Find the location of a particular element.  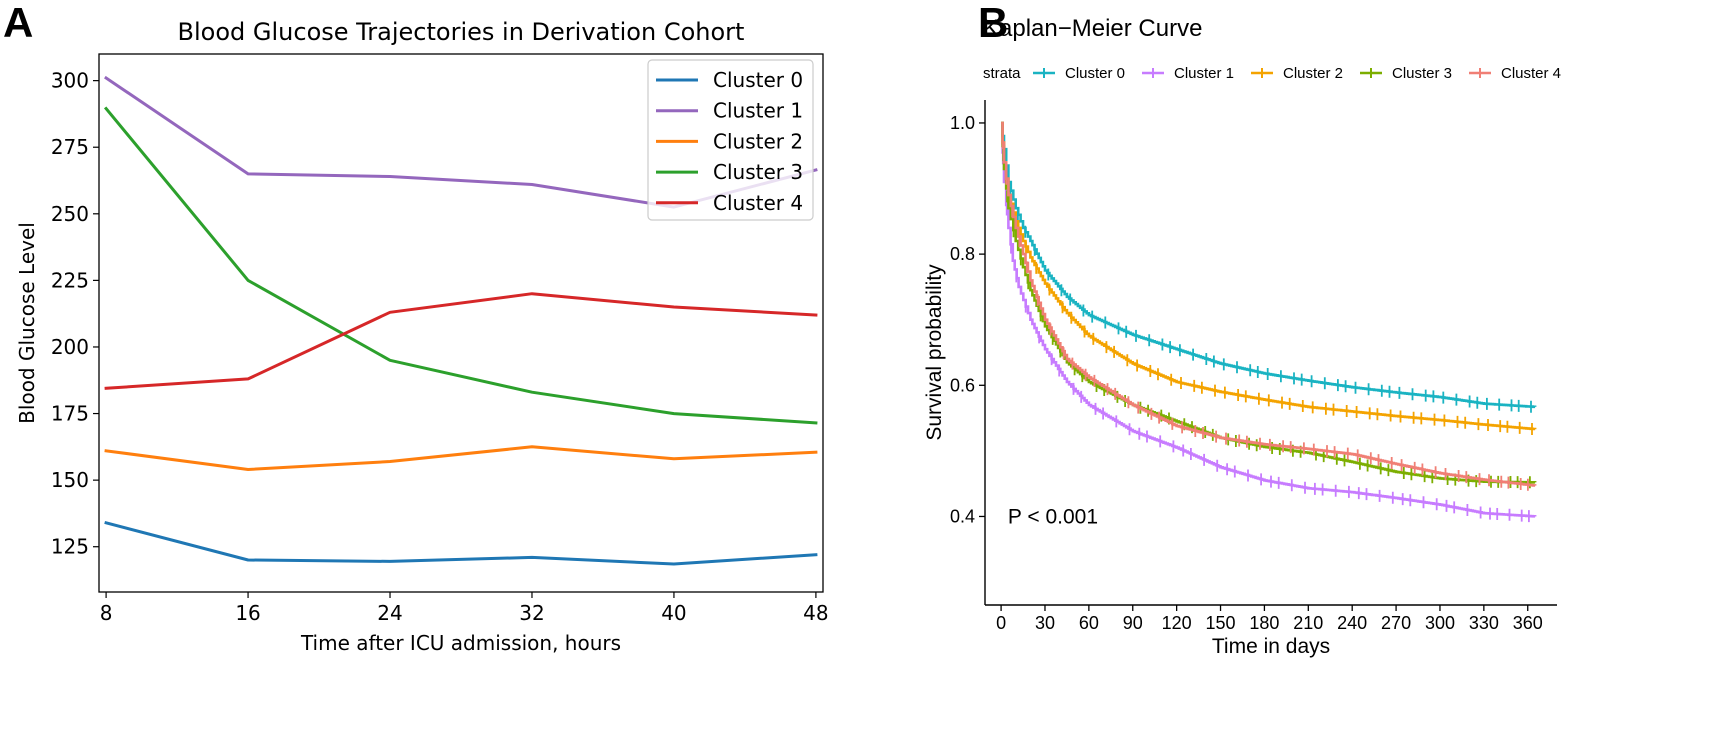

x-tick-label: 30 is located at coordinates (1045, 623).